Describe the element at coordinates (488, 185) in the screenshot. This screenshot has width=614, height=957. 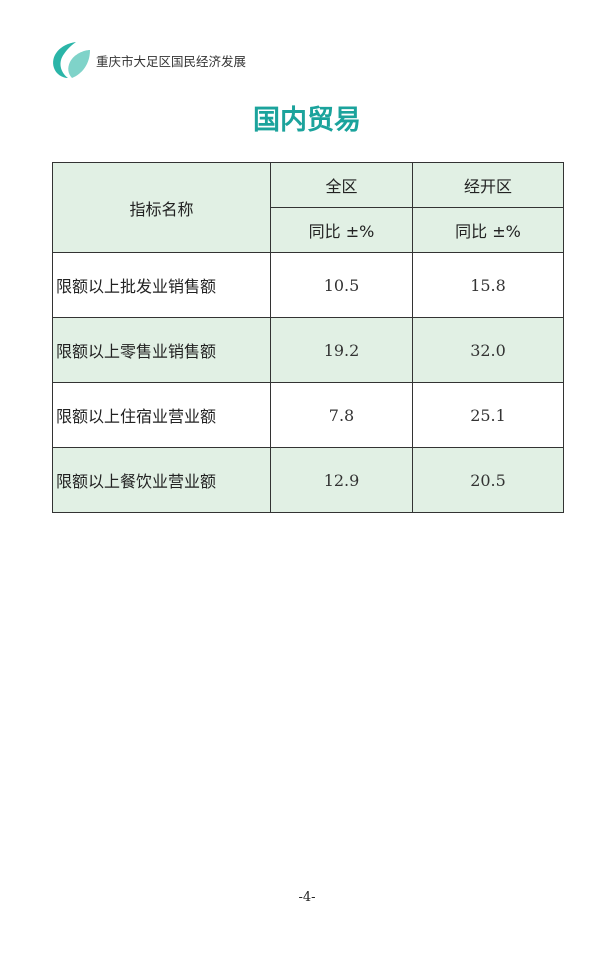
I see `header-group: 经开区` at that location.